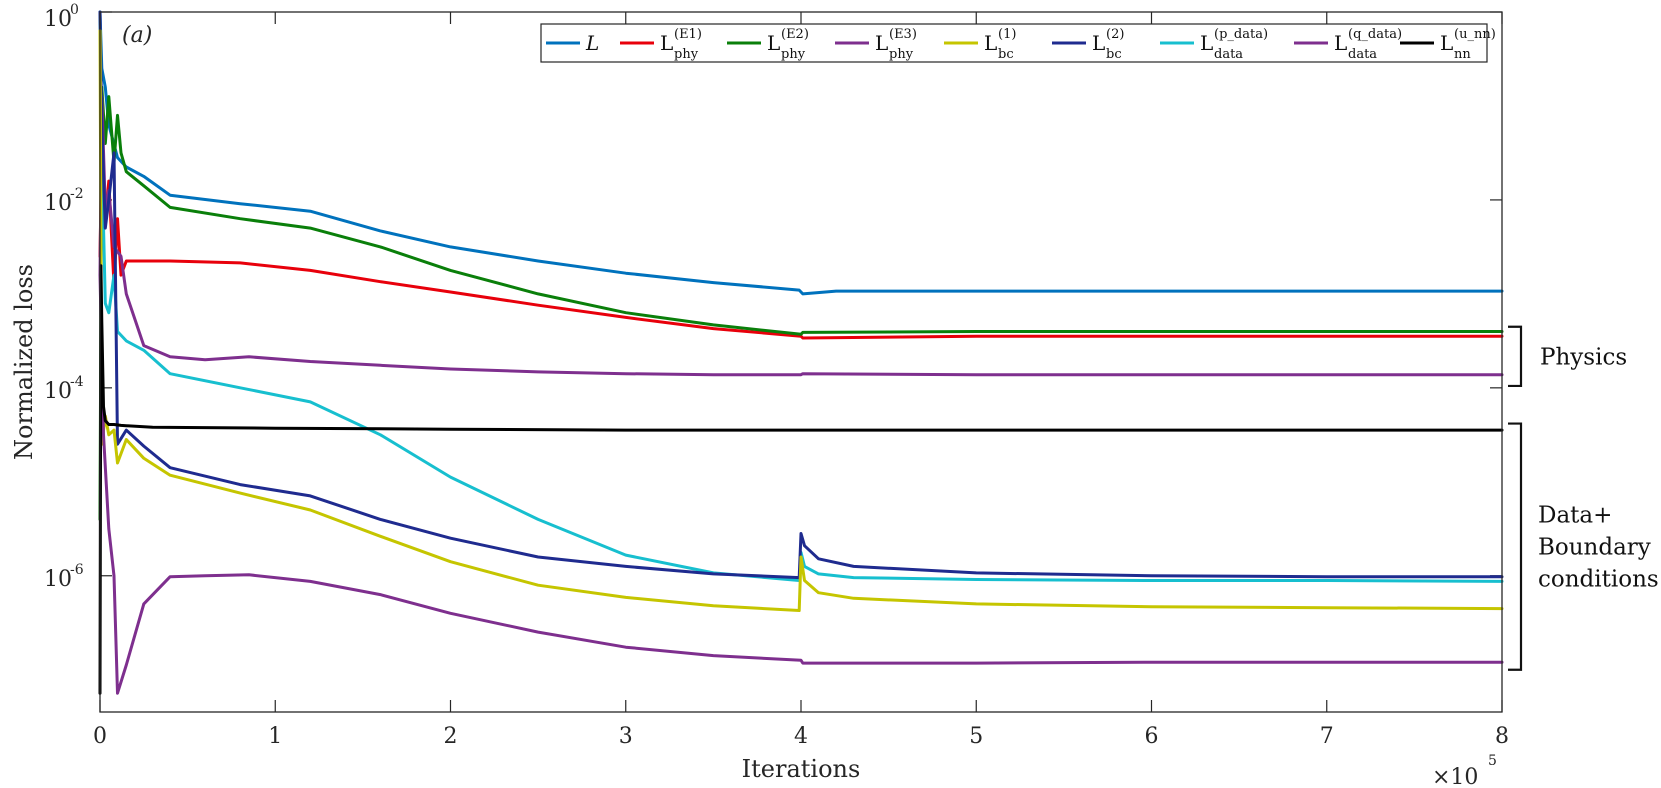  What do you see at coordinates (881, 43) in the screenshot?
I see `legend-label-3: L` at bounding box center [881, 43].